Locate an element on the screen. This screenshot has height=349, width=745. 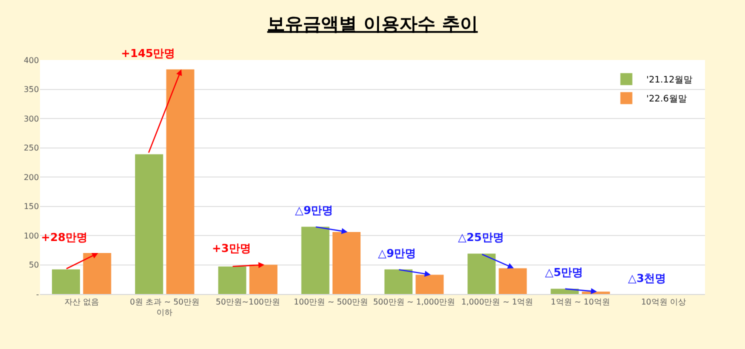
y-tick-label: 350 is located at coordinates (31, 89).